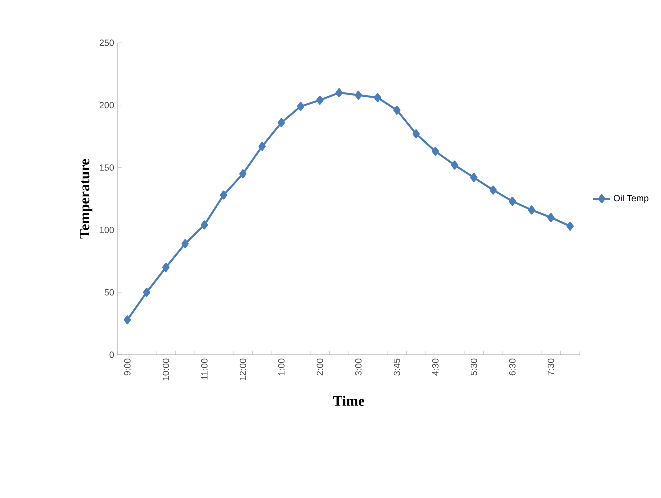 Image resolution: width=661 pixels, height=498 pixels. I want to click on x-tick-label: 10:00, so click(166, 369).